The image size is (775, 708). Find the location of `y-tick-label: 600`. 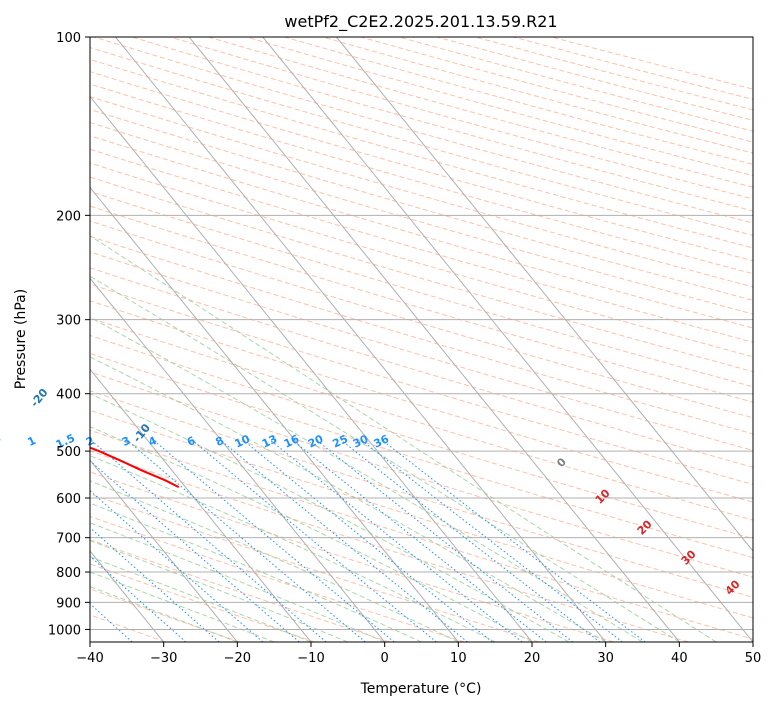

y-tick-label: 600 is located at coordinates (68, 499).